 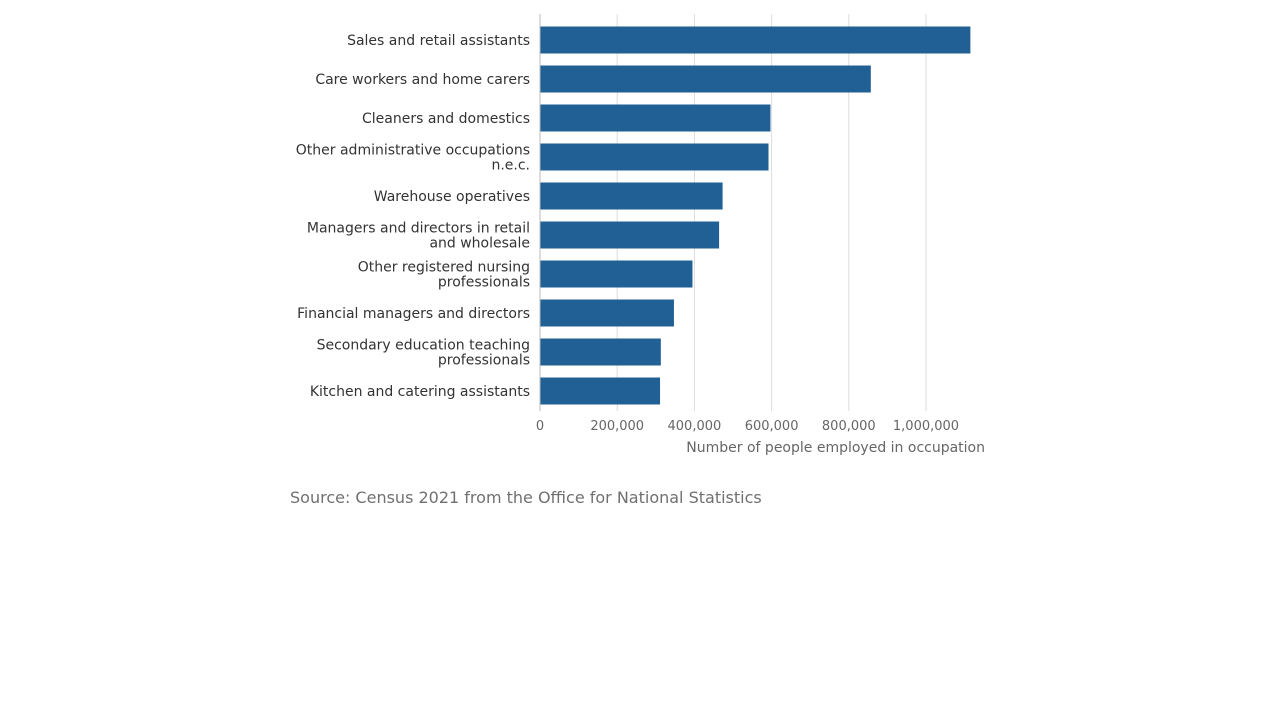 I want to click on category-label: Other registered nursing professionals, so click(x=444, y=275).